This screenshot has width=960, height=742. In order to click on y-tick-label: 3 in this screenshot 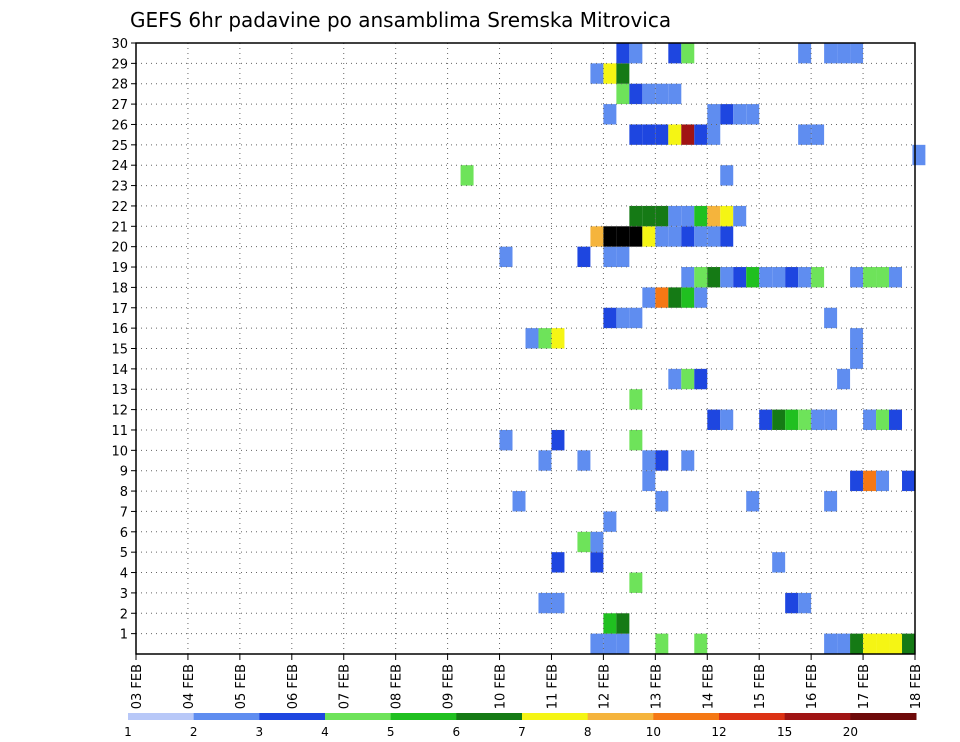, I will do `click(124, 594)`.